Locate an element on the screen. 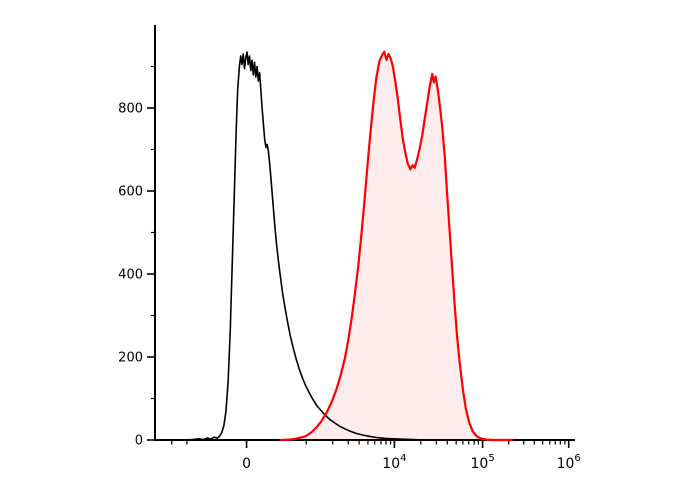 This screenshot has width=688, height=490. x-tick-label: 10⁴ is located at coordinates (394, 462).